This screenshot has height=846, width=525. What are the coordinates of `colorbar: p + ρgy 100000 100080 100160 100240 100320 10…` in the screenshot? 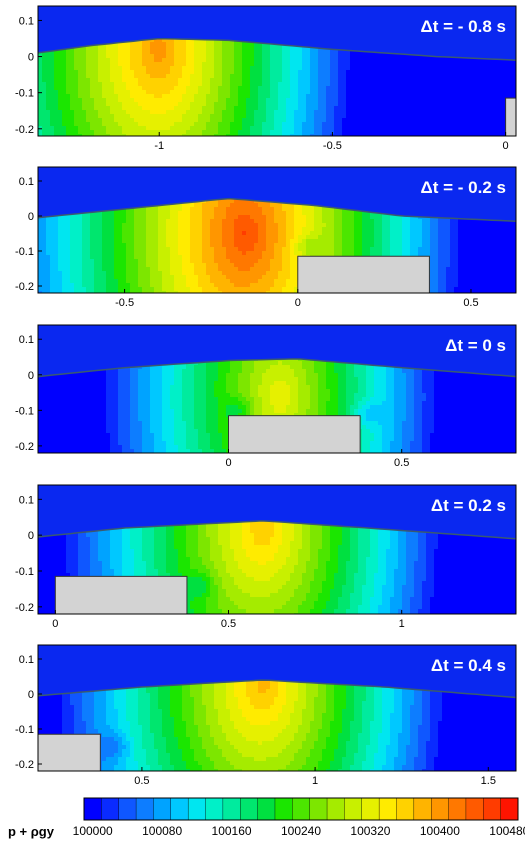 It's located at (266, 818).